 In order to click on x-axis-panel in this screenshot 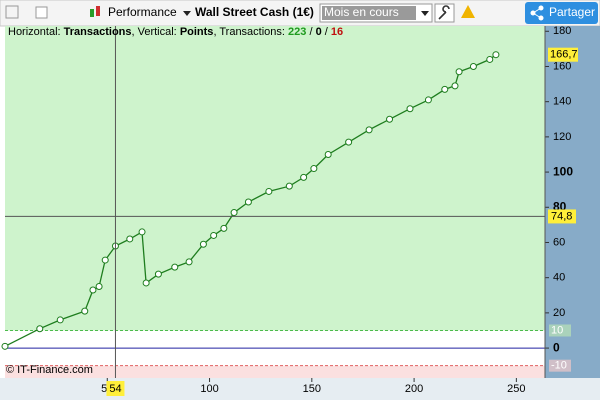, I will do `click(300, 389)`.